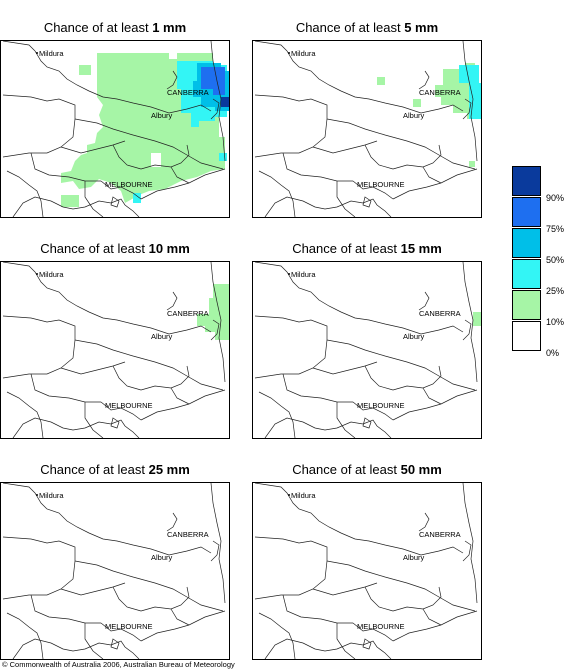 The image size is (570, 671). Describe the element at coordinates (553, 353) in the screenshot. I see `legend-label-0: 0%` at that location.